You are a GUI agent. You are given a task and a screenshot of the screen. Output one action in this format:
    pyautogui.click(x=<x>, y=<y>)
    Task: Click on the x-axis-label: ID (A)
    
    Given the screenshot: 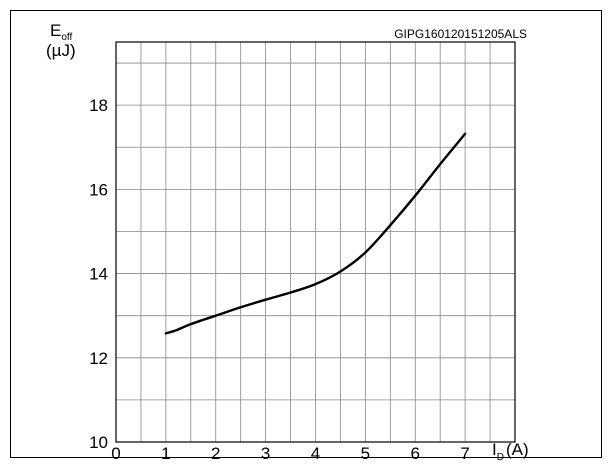 What is the action you would take?
    pyautogui.click(x=510, y=451)
    